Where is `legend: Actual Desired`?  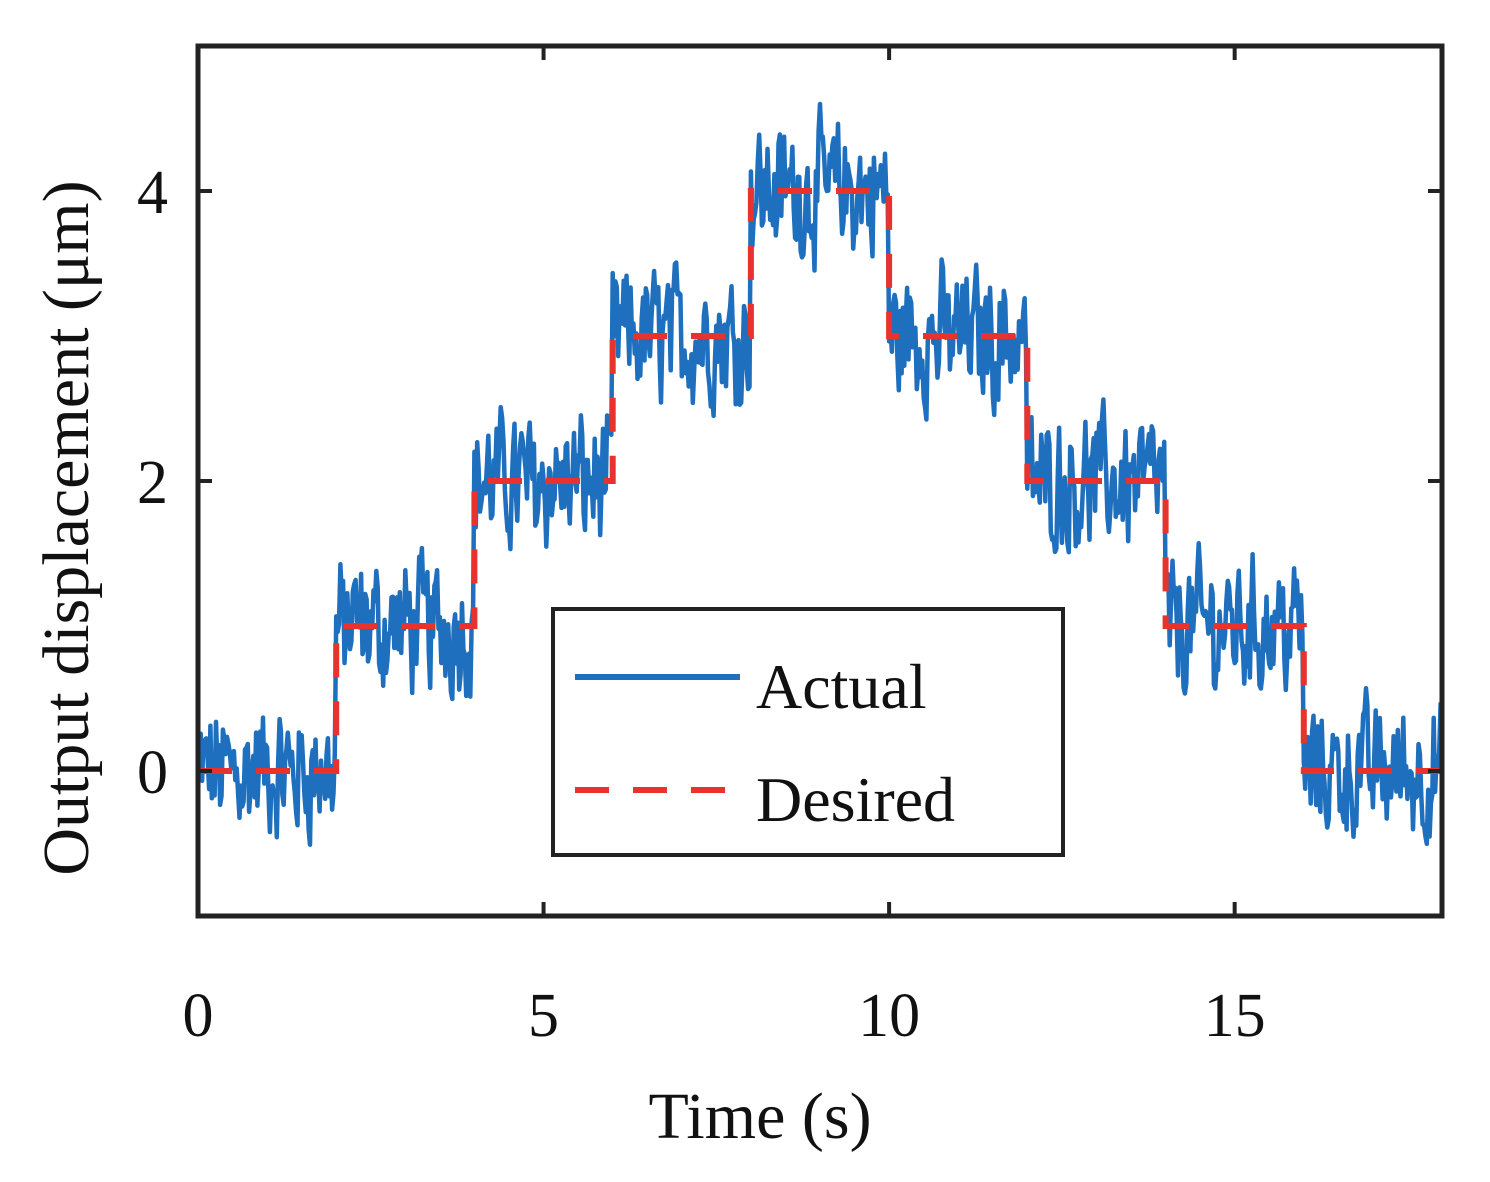
legend: Actual Desired is located at coordinates (808, 732).